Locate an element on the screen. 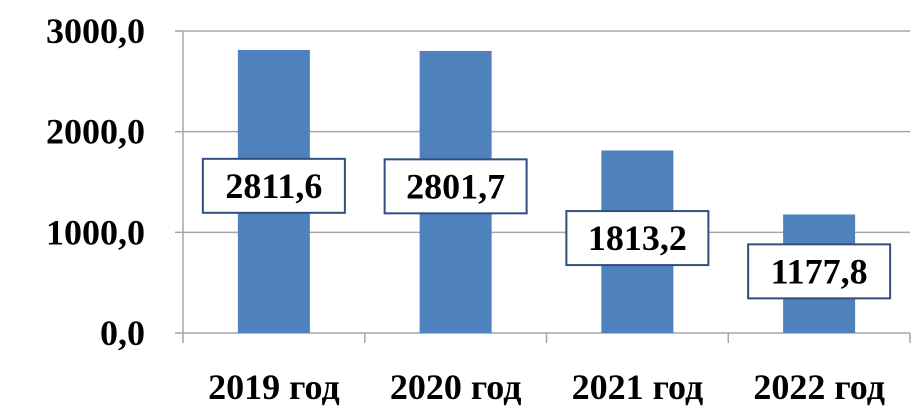  x-category-label: 2020 год is located at coordinates (456, 387).